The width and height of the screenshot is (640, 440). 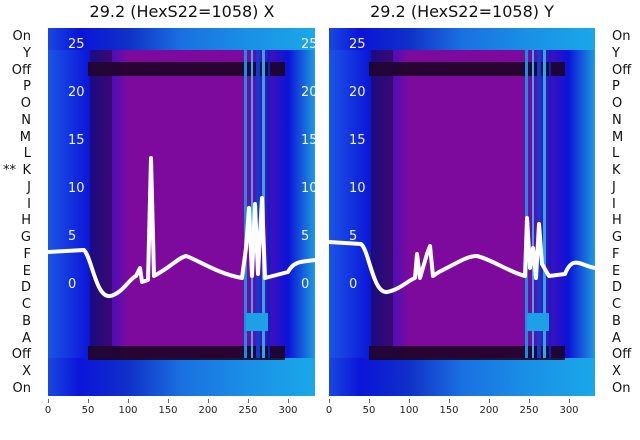 I want to click on row-label-right-5: N, so click(x=617, y=120).